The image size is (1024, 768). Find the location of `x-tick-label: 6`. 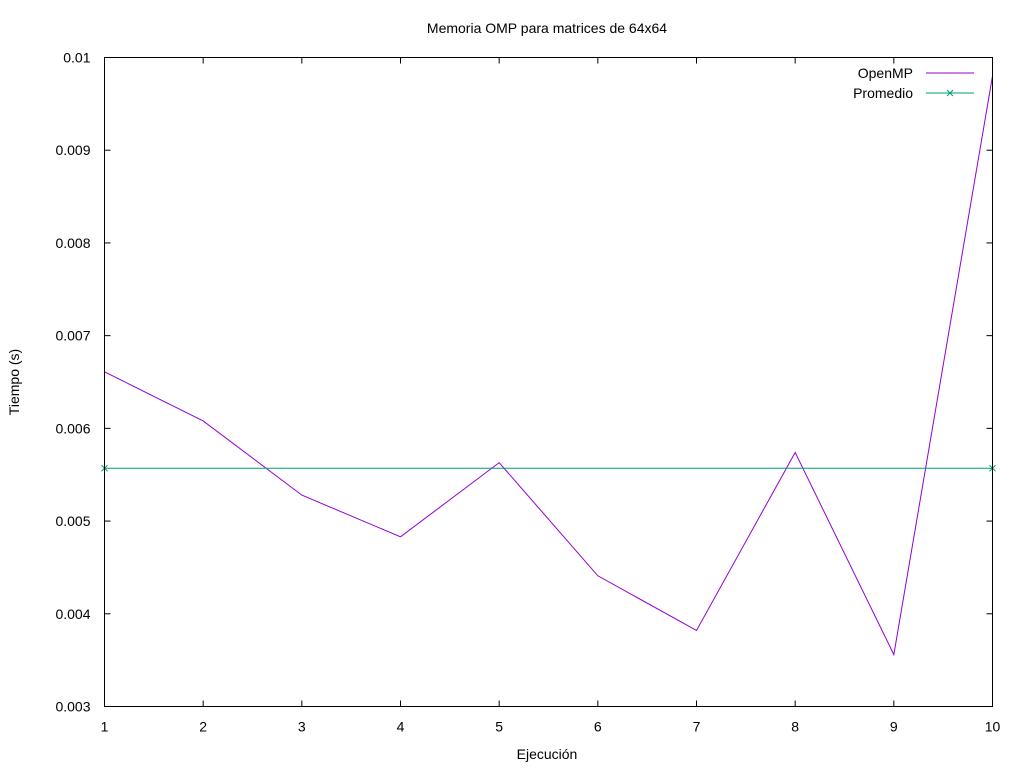

x-tick-label: 6 is located at coordinates (598, 727).